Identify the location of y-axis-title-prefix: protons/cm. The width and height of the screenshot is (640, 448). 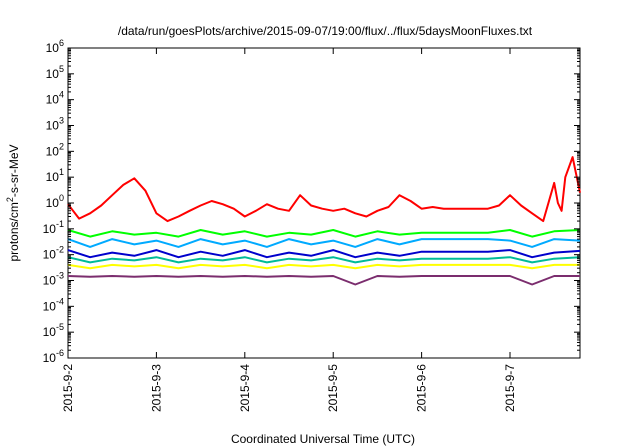
(14, 231).